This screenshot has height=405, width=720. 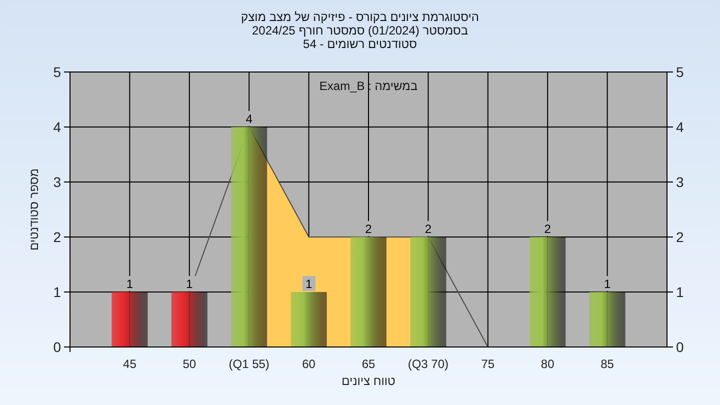 What do you see at coordinates (680, 72) in the screenshot?
I see `y2-tick-label: 5` at bounding box center [680, 72].